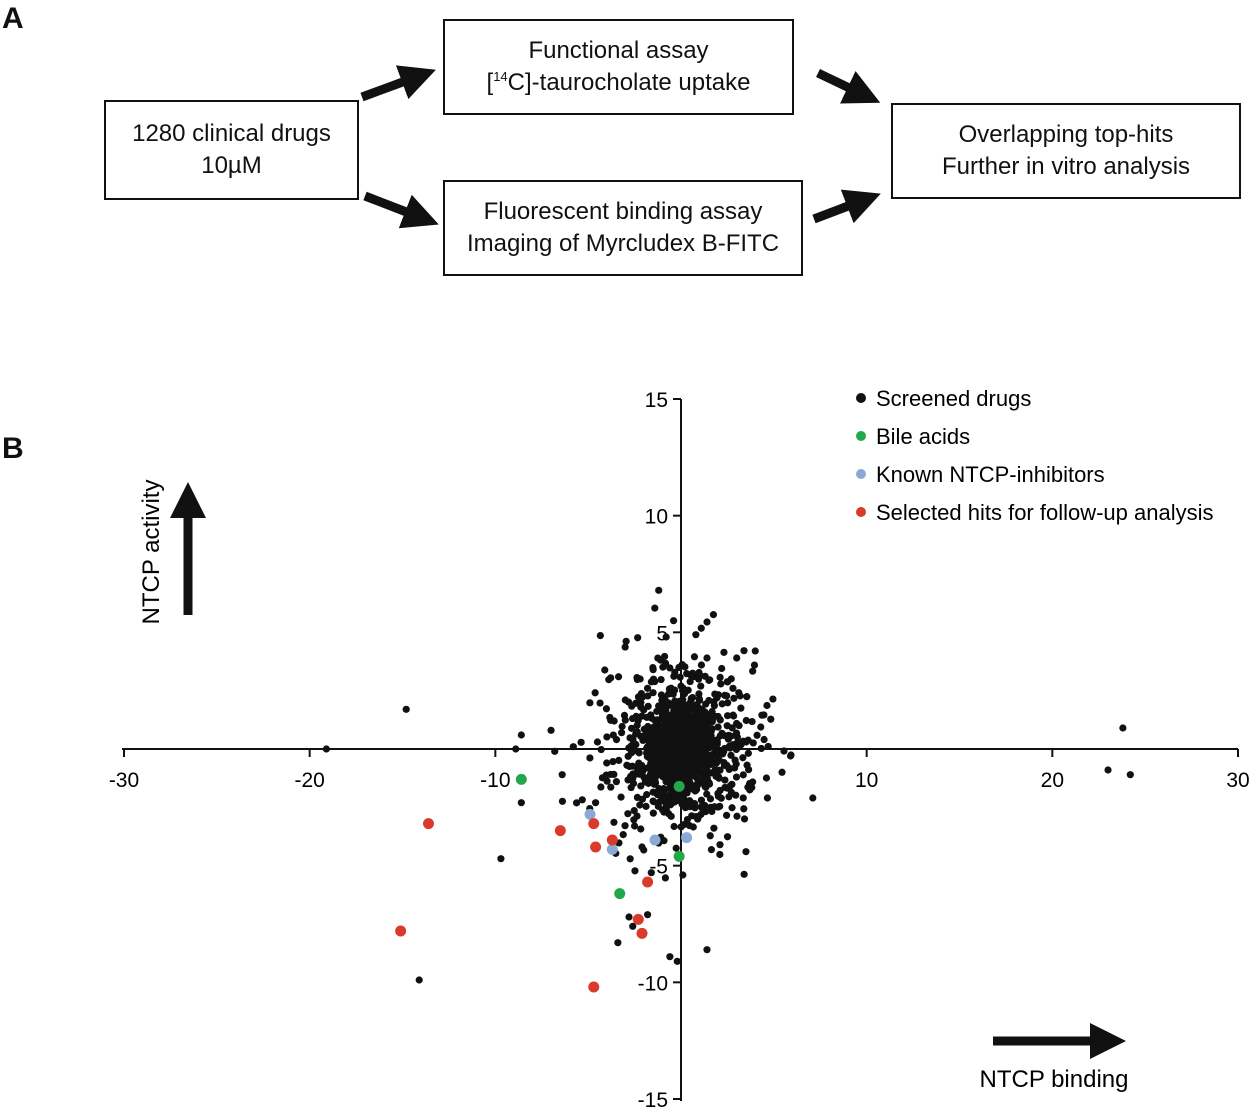  Describe the element at coordinates (1045, 512) in the screenshot. I see `legend-label: Selected hits for follow-up analysis` at that location.